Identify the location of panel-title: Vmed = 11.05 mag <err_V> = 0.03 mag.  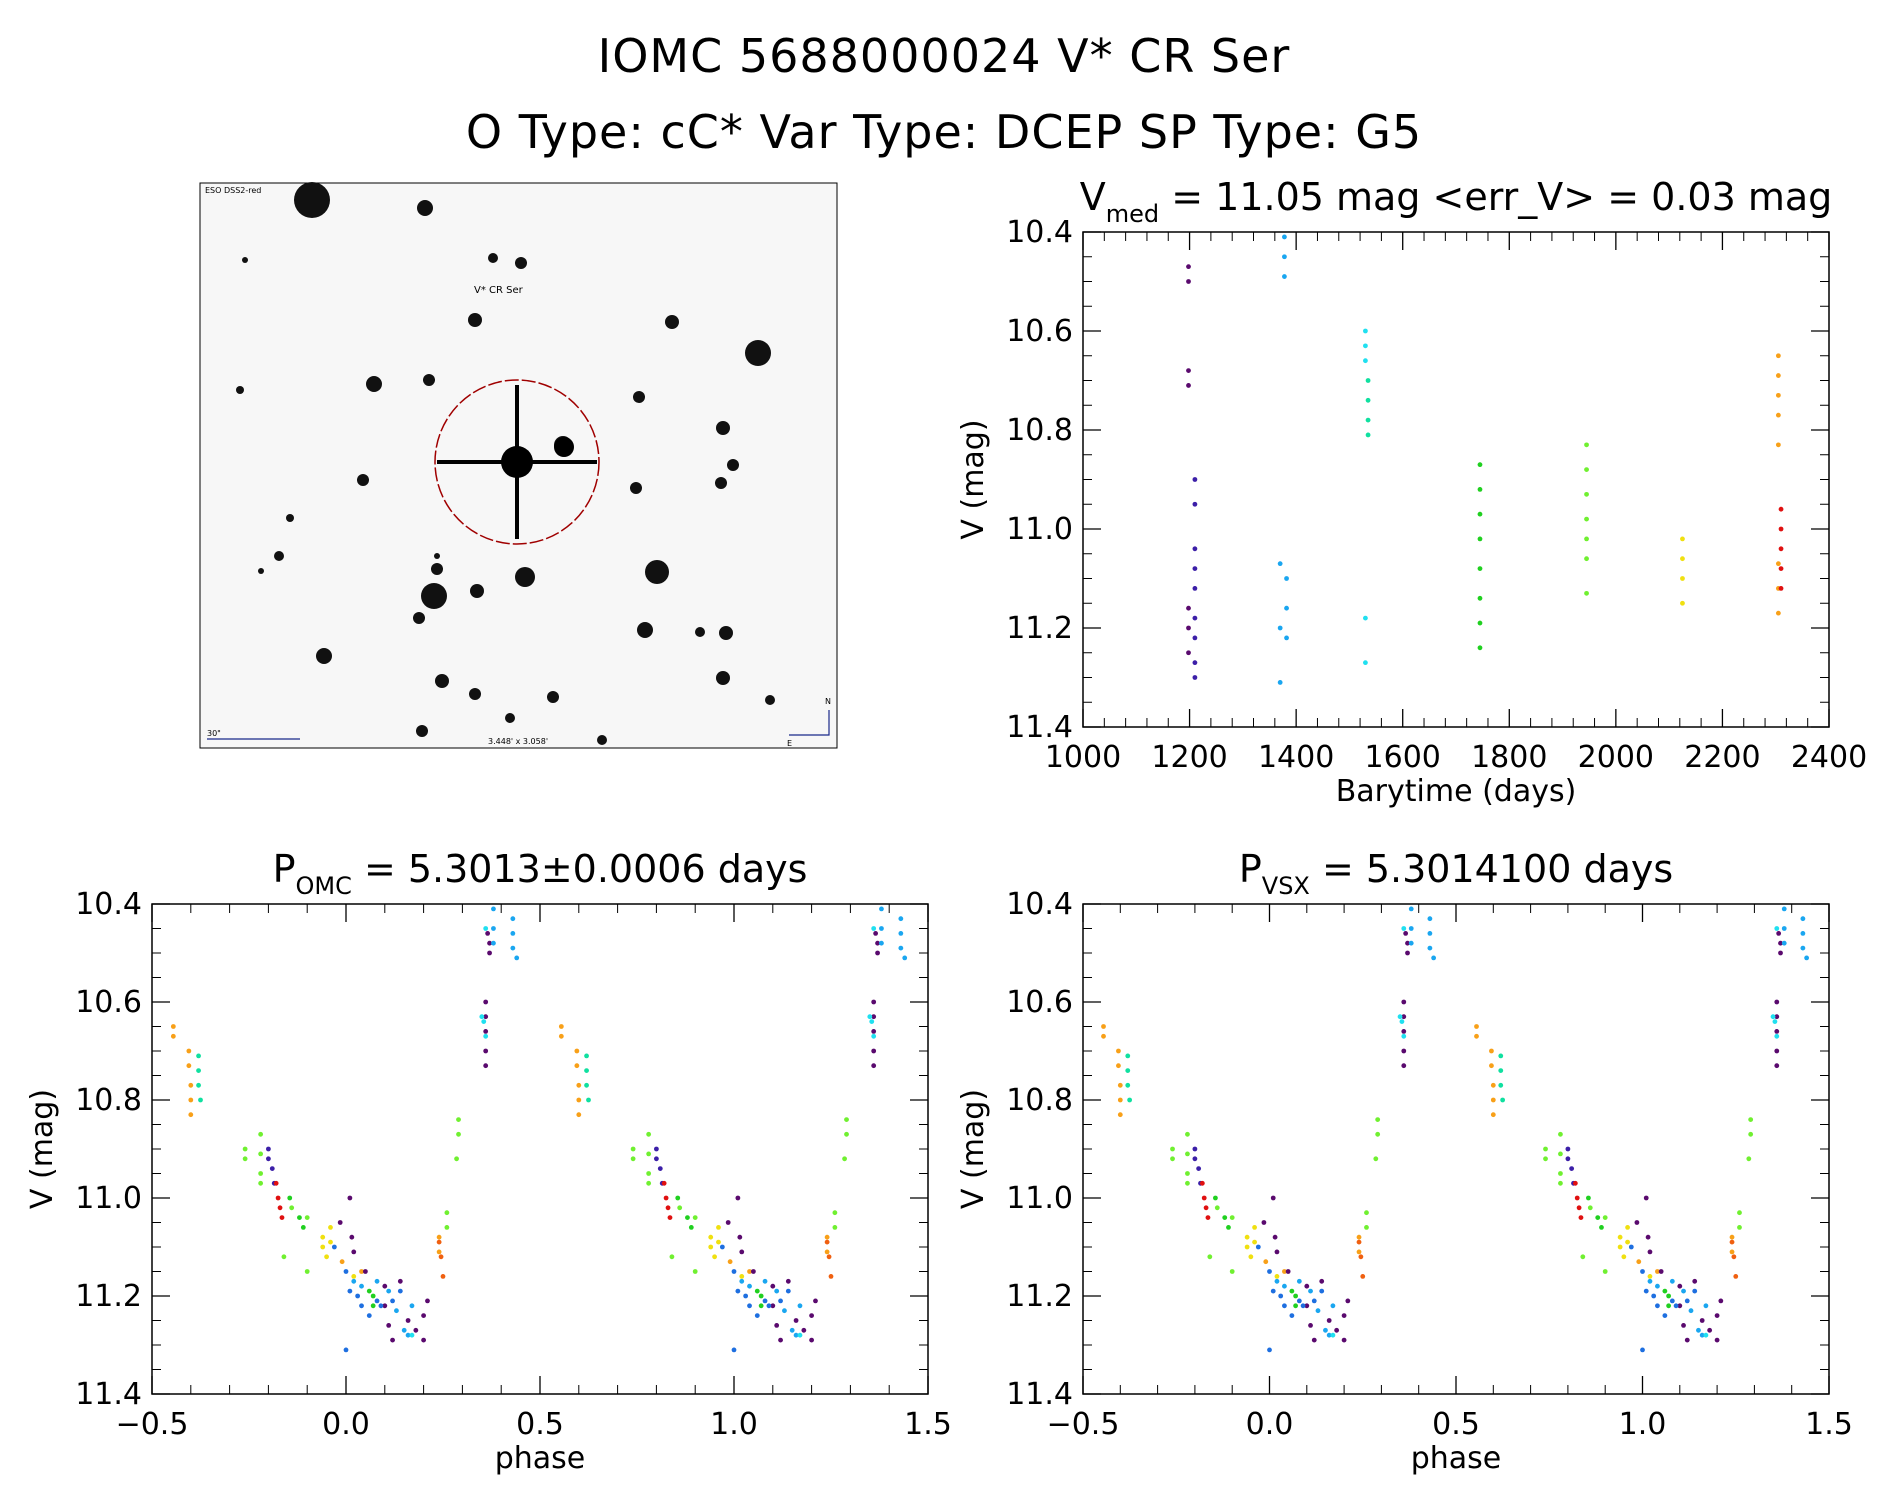
(1456, 201).